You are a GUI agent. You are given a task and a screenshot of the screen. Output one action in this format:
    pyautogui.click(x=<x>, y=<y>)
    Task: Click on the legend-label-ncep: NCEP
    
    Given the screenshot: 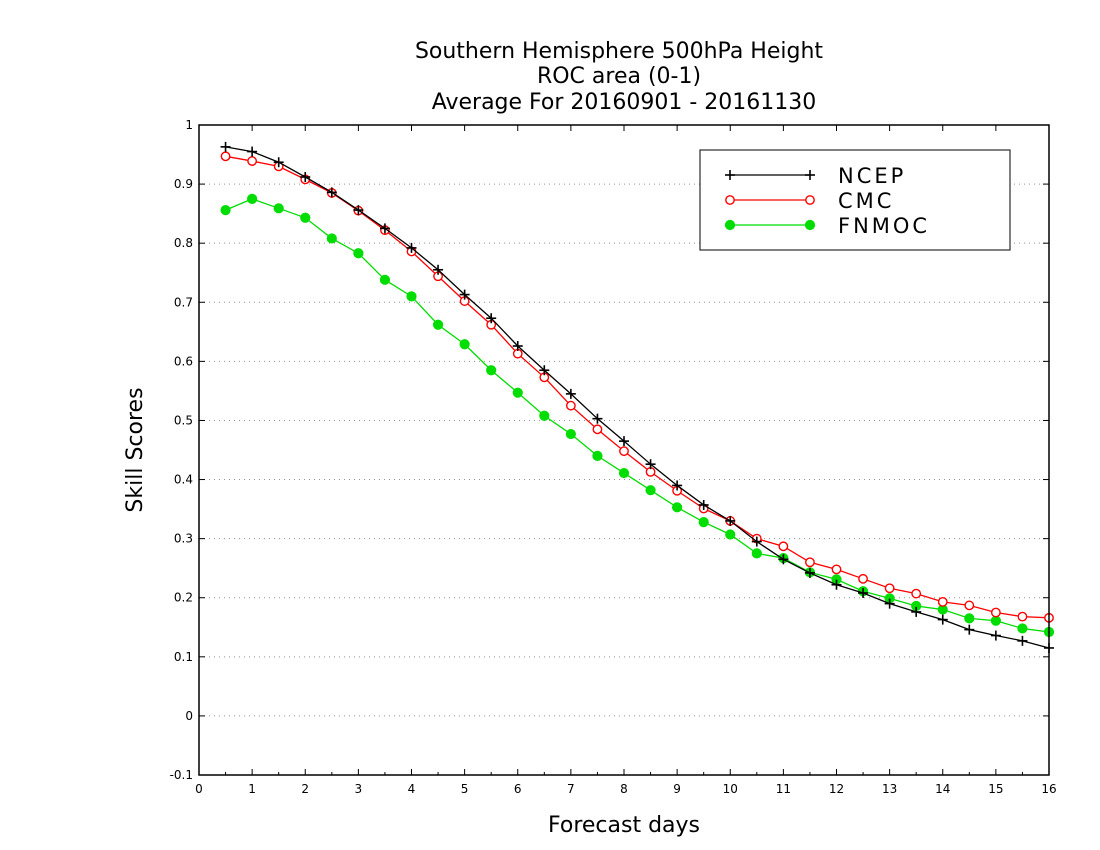 What is the action you would take?
    pyautogui.click(x=872, y=176)
    